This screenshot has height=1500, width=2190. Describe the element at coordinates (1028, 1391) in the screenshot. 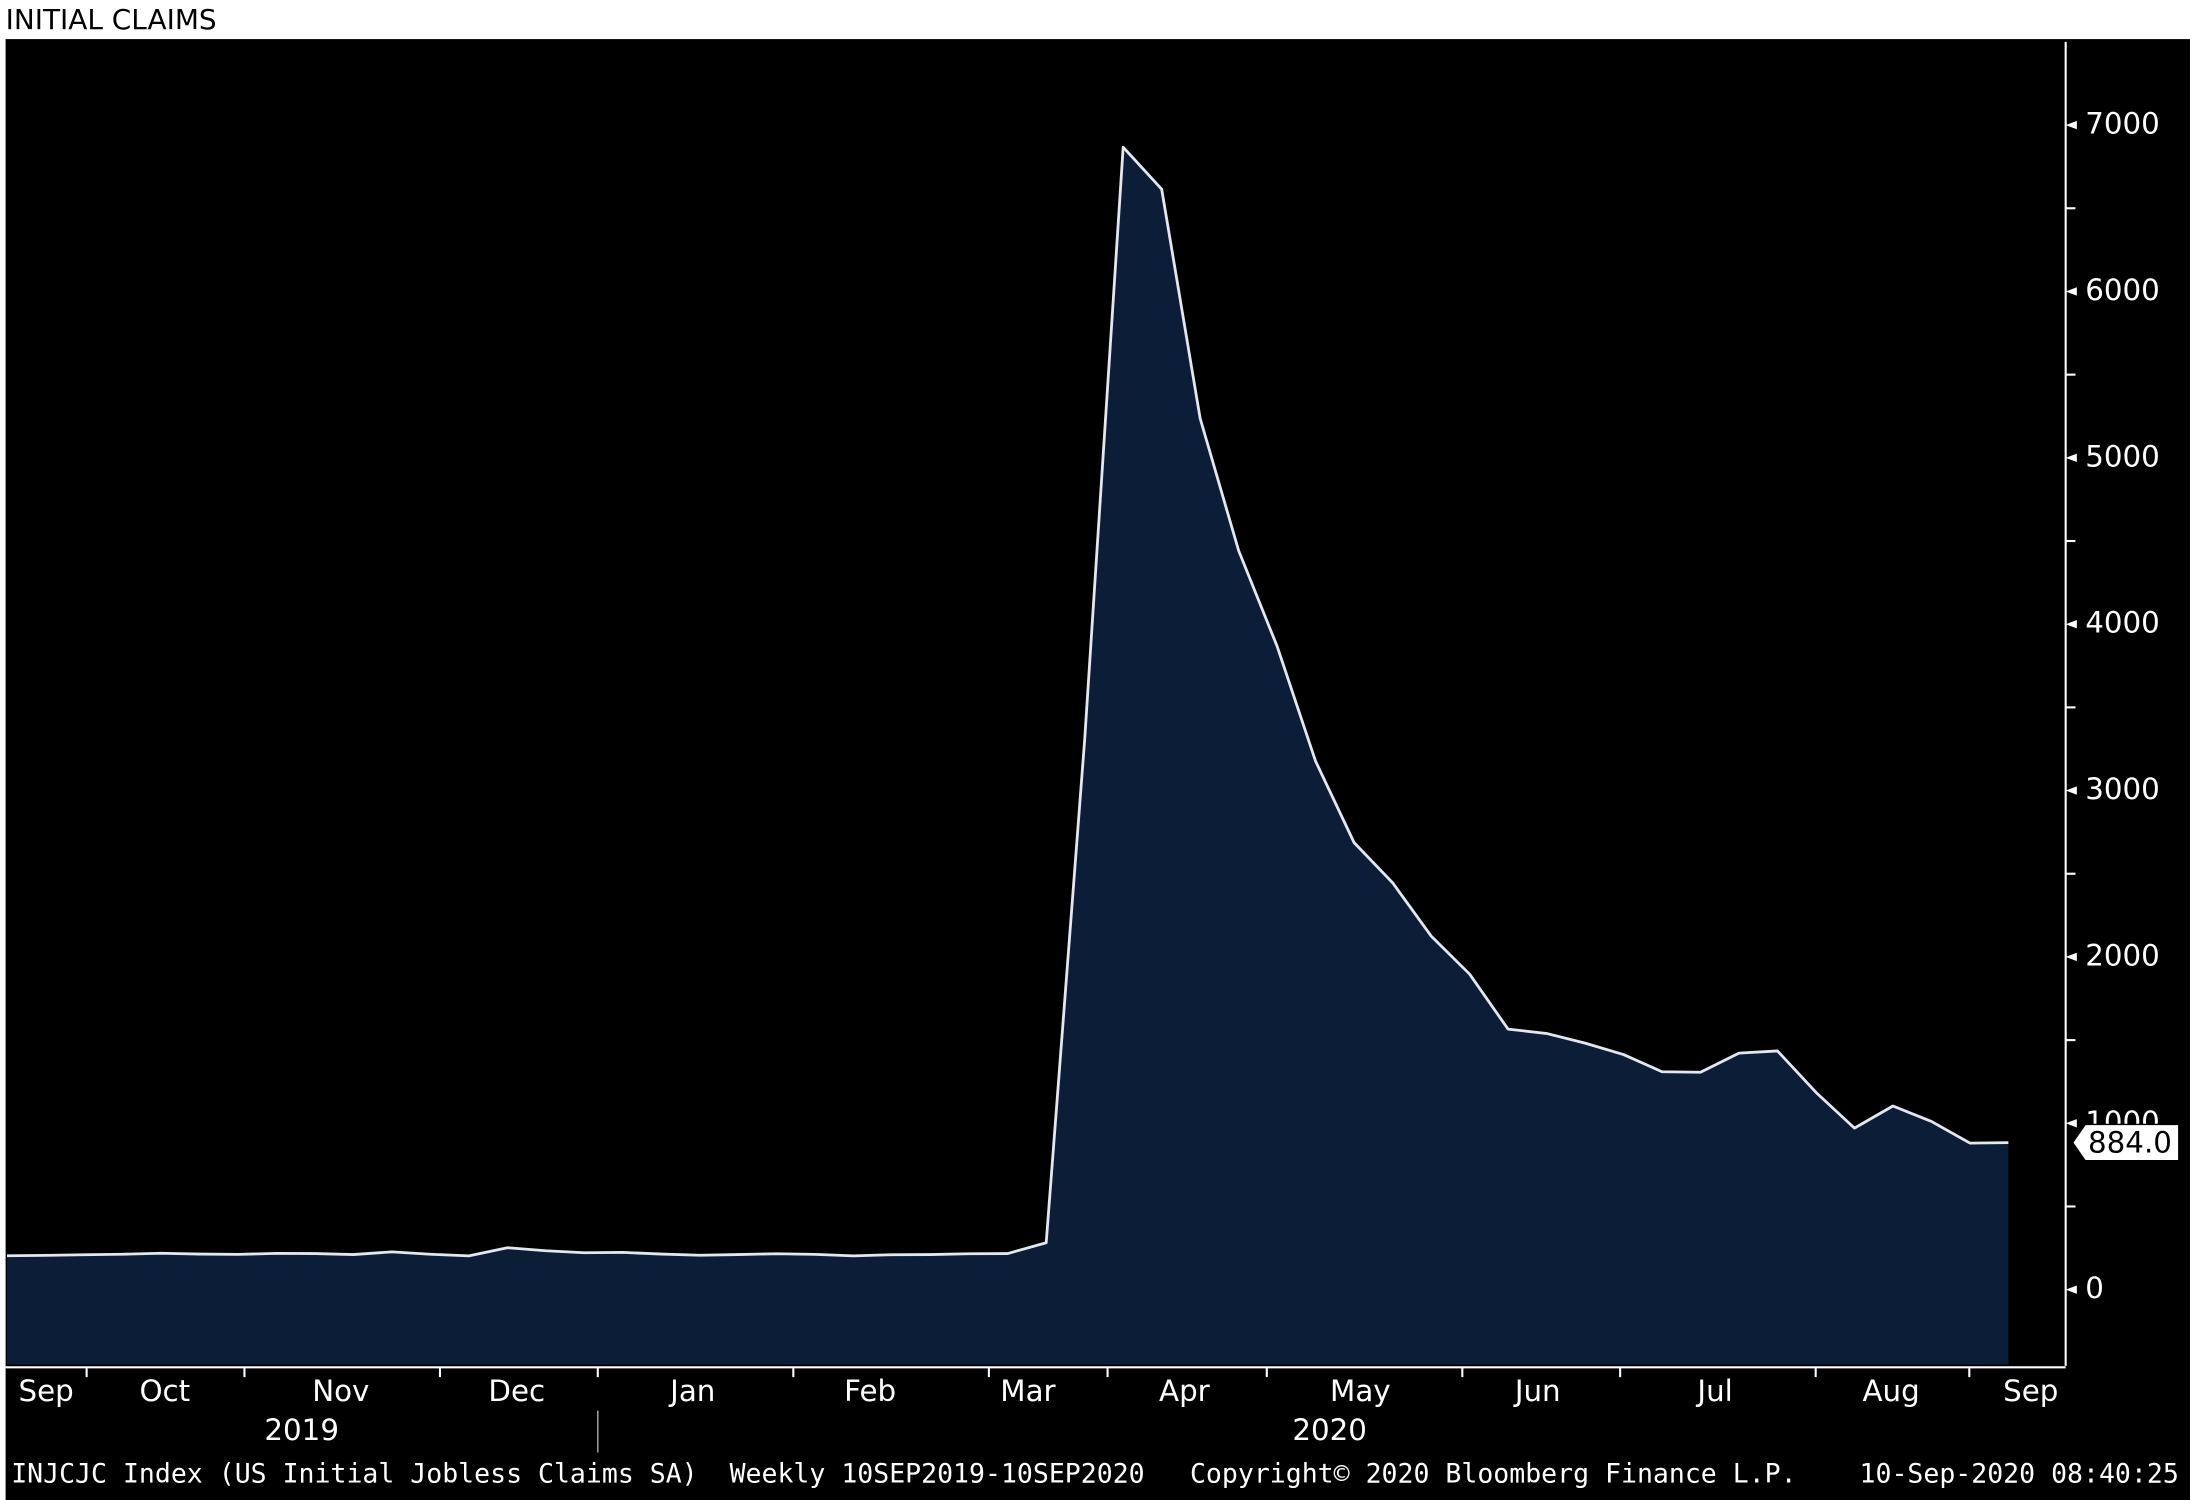

I see `x-tick-label: Mar` at that location.